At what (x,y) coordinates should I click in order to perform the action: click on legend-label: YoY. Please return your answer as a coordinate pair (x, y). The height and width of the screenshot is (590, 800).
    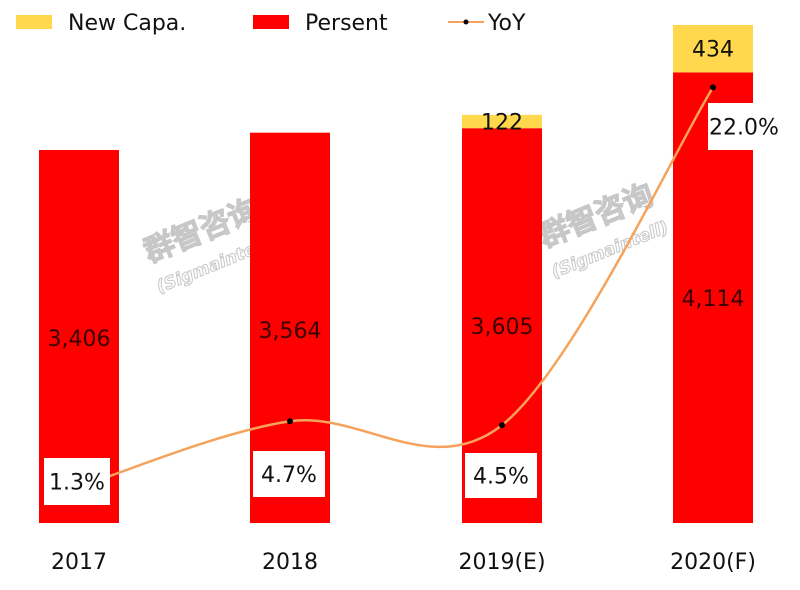
    Looking at the image, I should click on (506, 23).